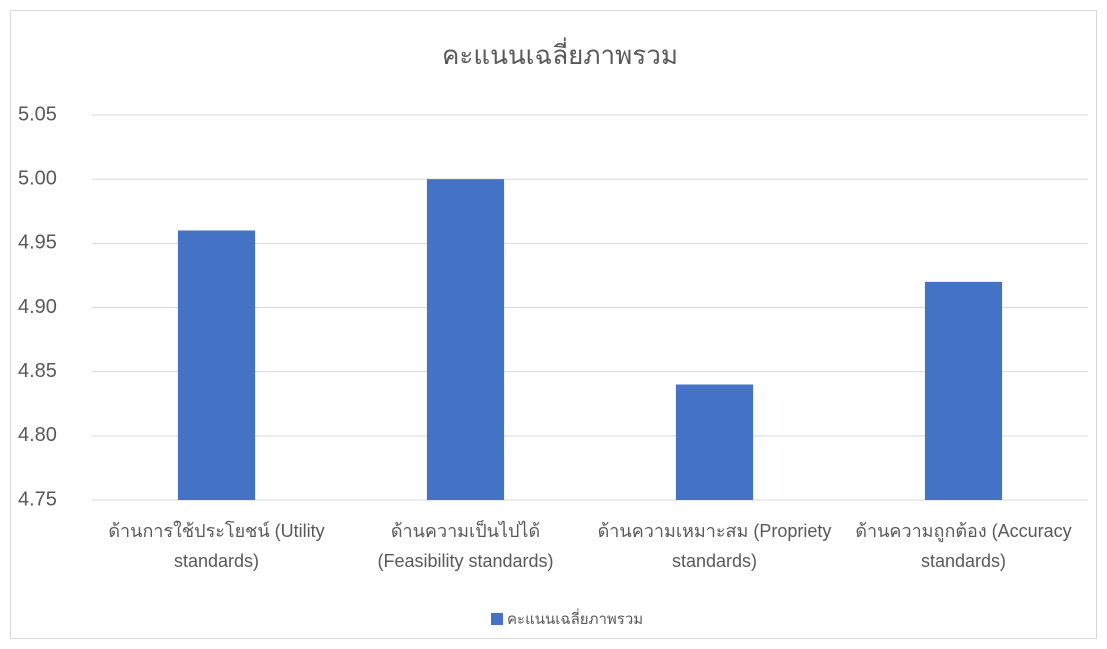 This screenshot has width=1107, height=649. Describe the element at coordinates (560, 53) in the screenshot. I see `chart-title: คะแนนเฉลี่ยภาพรวม` at that location.